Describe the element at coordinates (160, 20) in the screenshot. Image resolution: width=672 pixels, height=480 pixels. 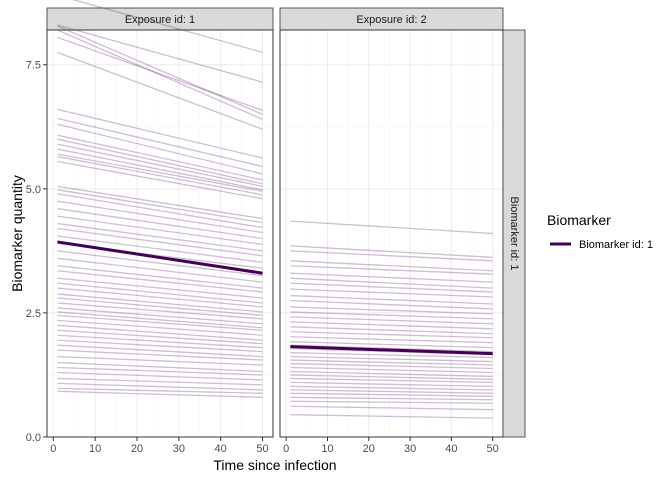
I see `facet-strip-label: Exposure id: 1` at that location.